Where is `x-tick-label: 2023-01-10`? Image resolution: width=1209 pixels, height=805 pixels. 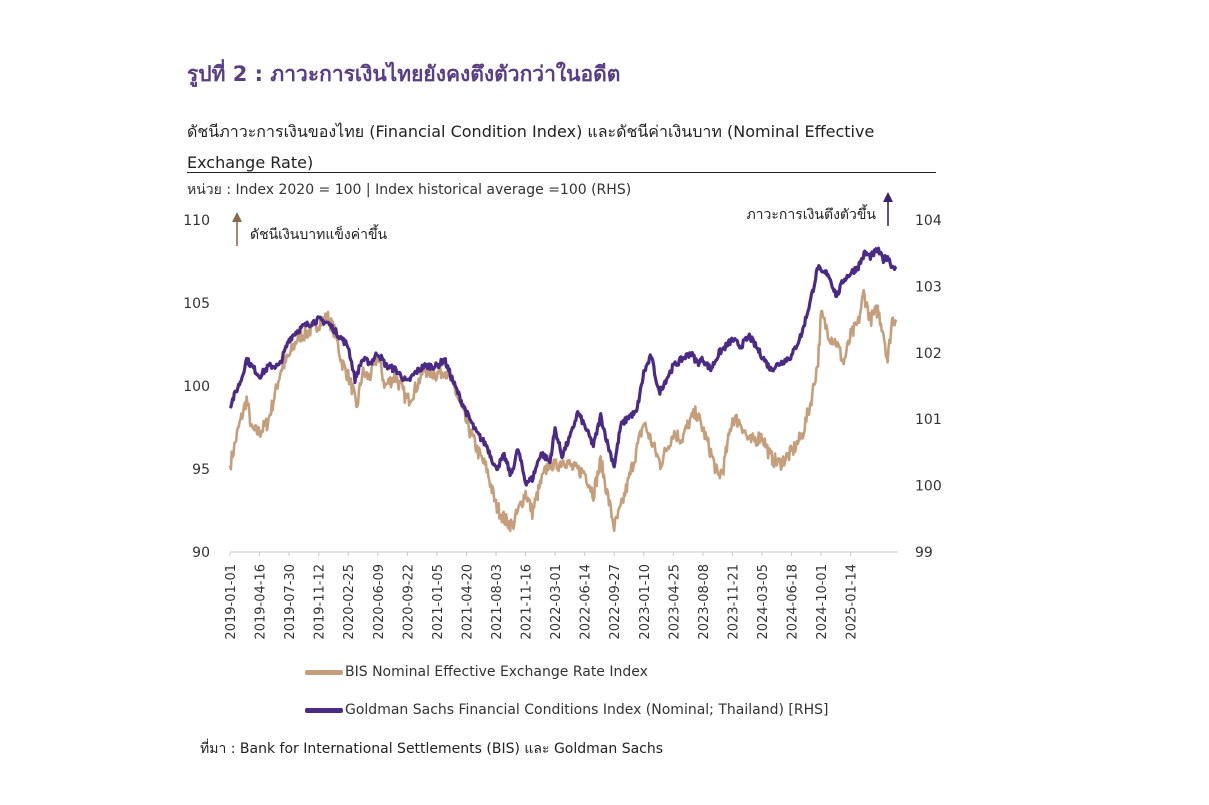 x-tick-label: 2023-01-10 is located at coordinates (645, 602).